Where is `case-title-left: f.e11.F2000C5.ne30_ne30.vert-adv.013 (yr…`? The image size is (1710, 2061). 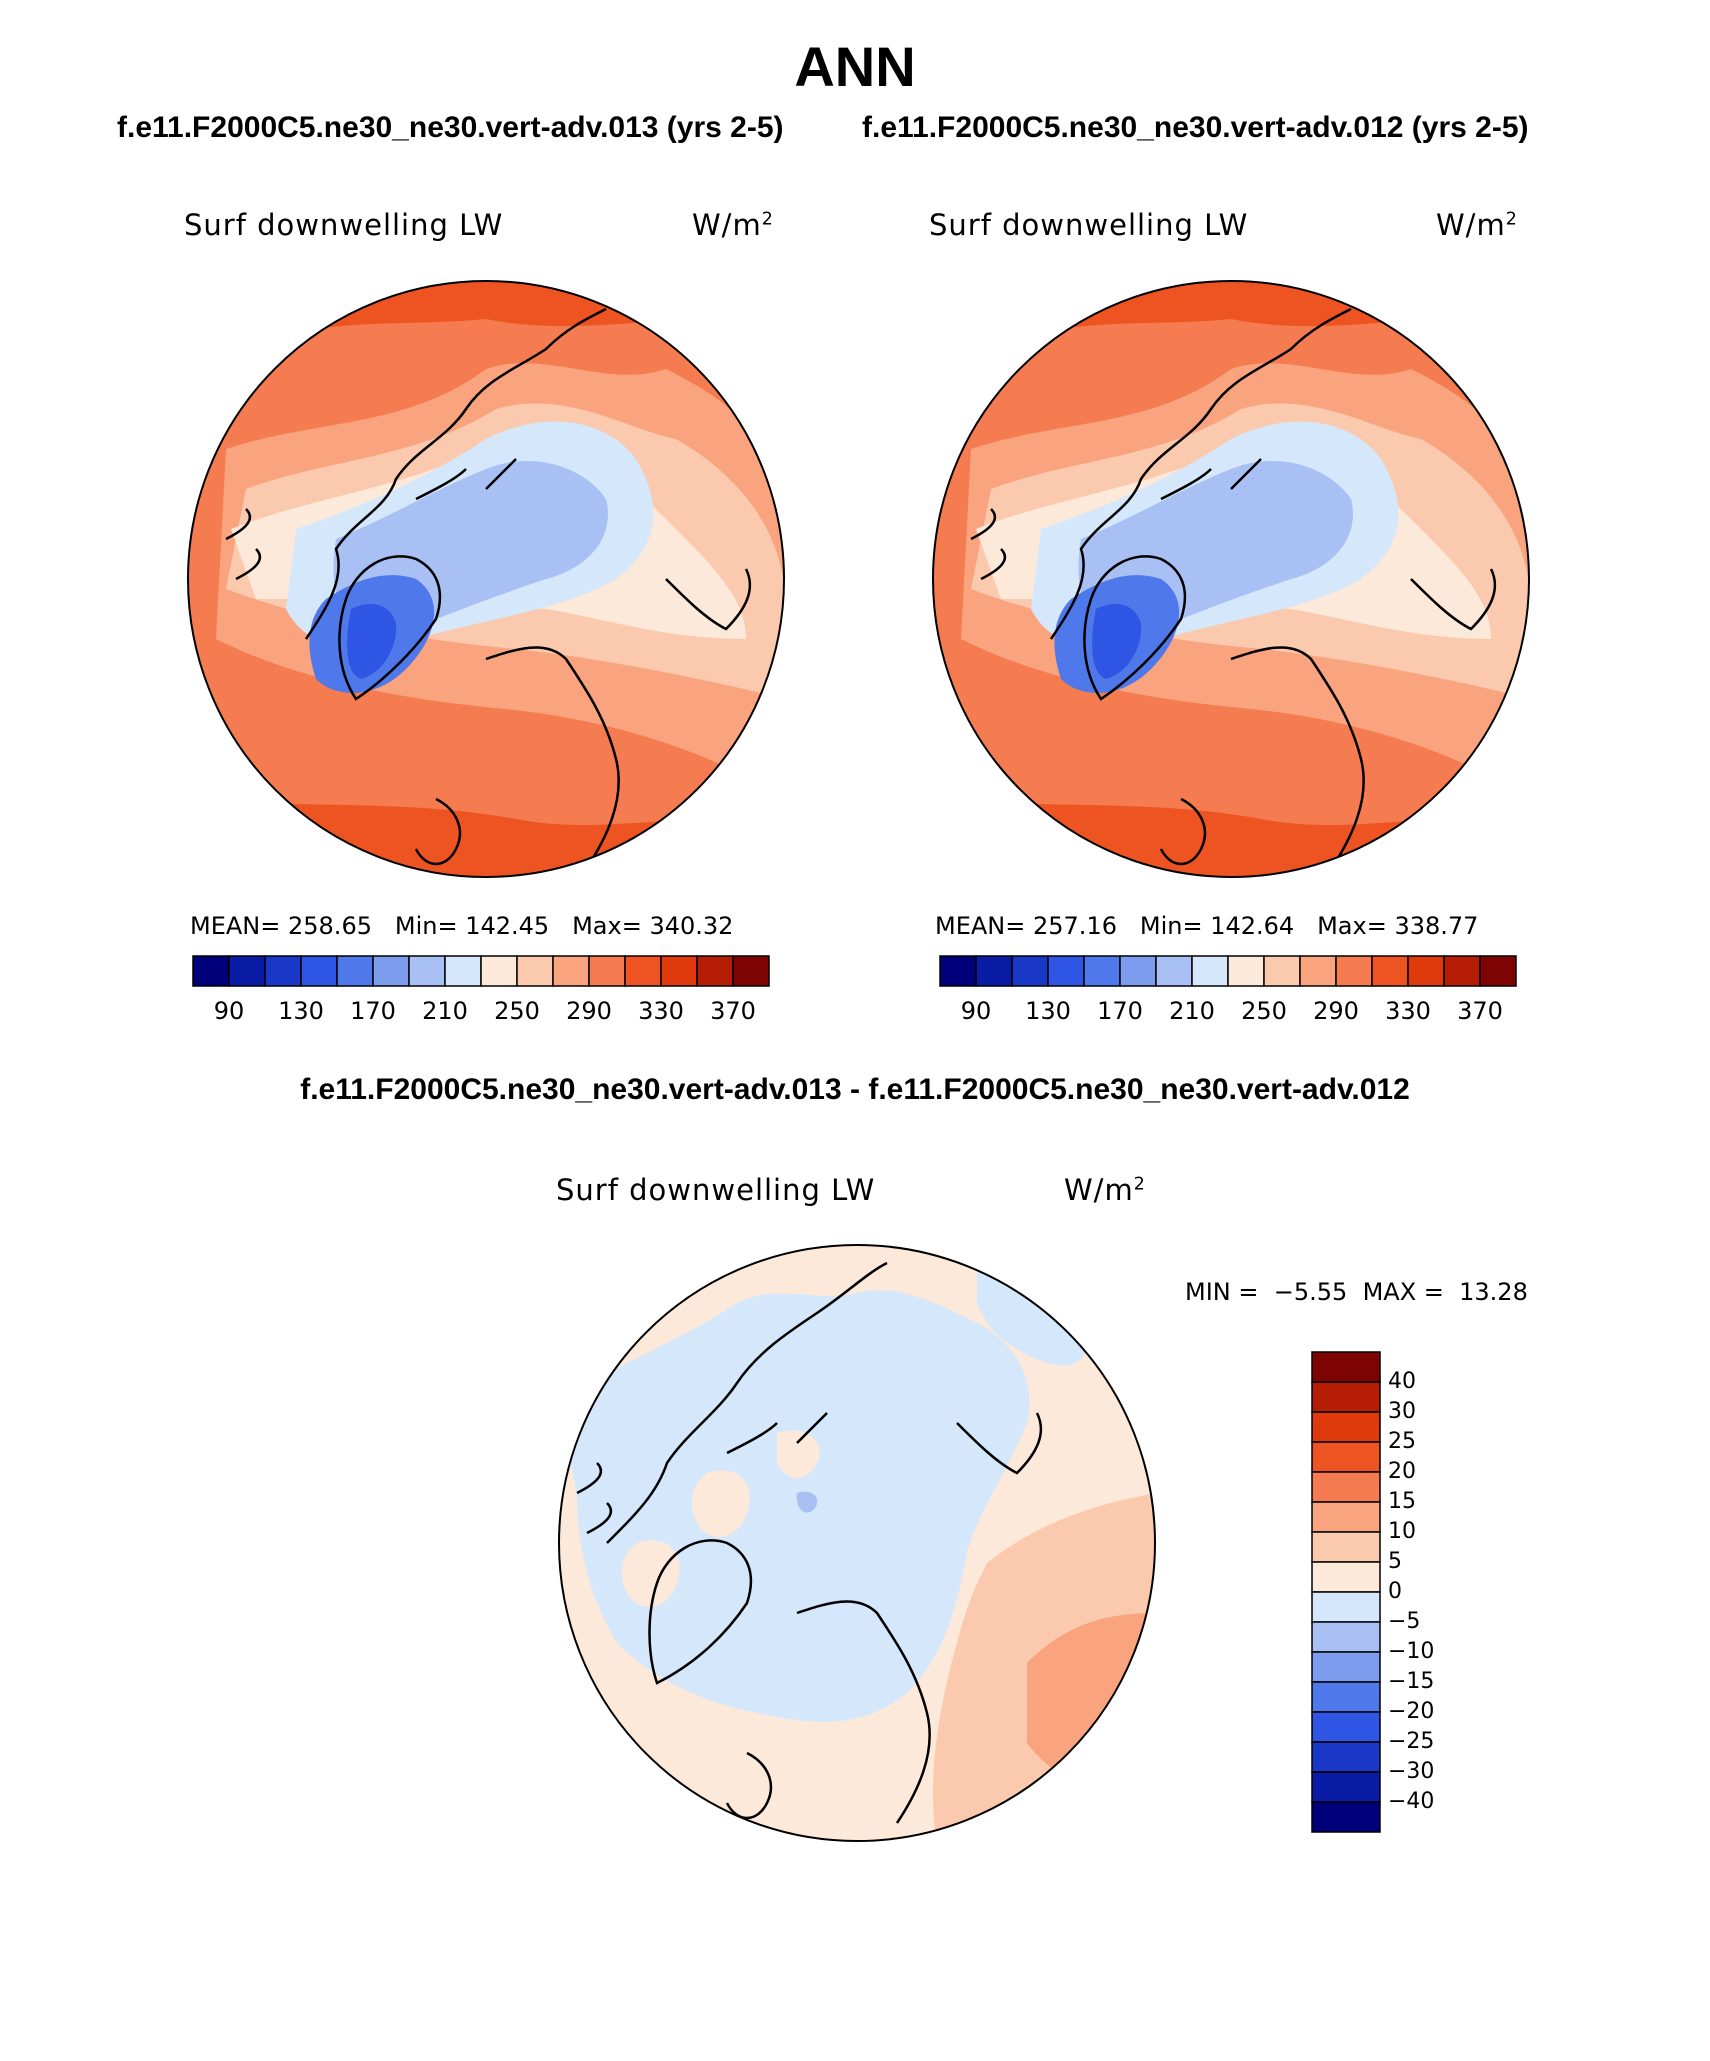
case-title-left: f.e11.F2000C5.ne30_ne30.vert-adv.013 (yr… is located at coordinates (450, 127).